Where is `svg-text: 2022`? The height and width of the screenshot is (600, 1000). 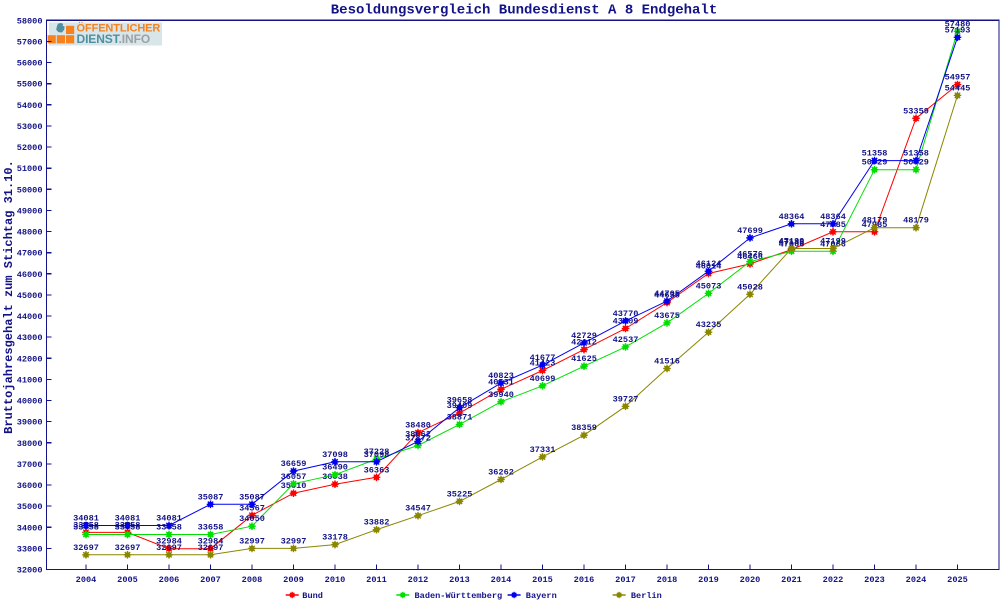 svg-text: 2022 is located at coordinates (833, 580).